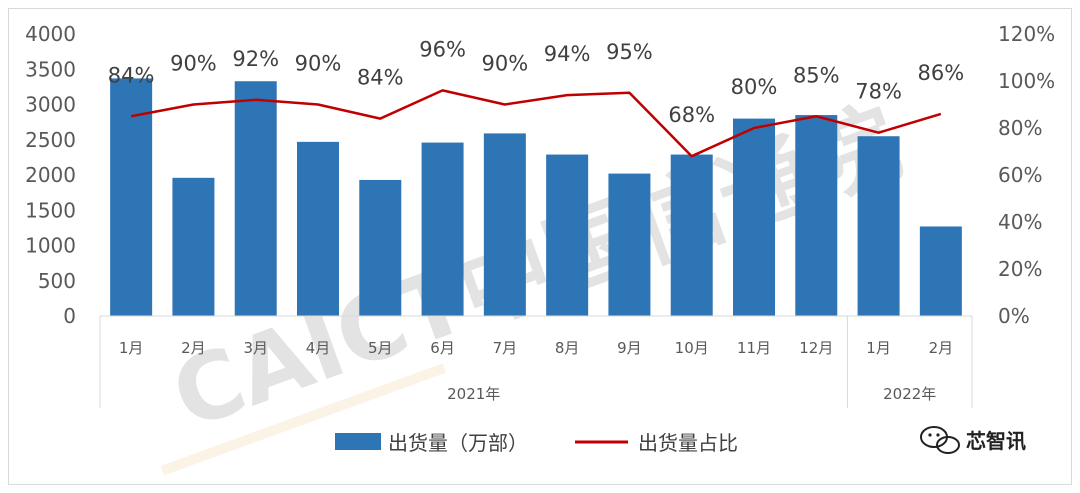 The height and width of the screenshot is (493, 1080). What do you see at coordinates (69, 316) in the screenshot?
I see `y-left-tick-label: 0` at bounding box center [69, 316].